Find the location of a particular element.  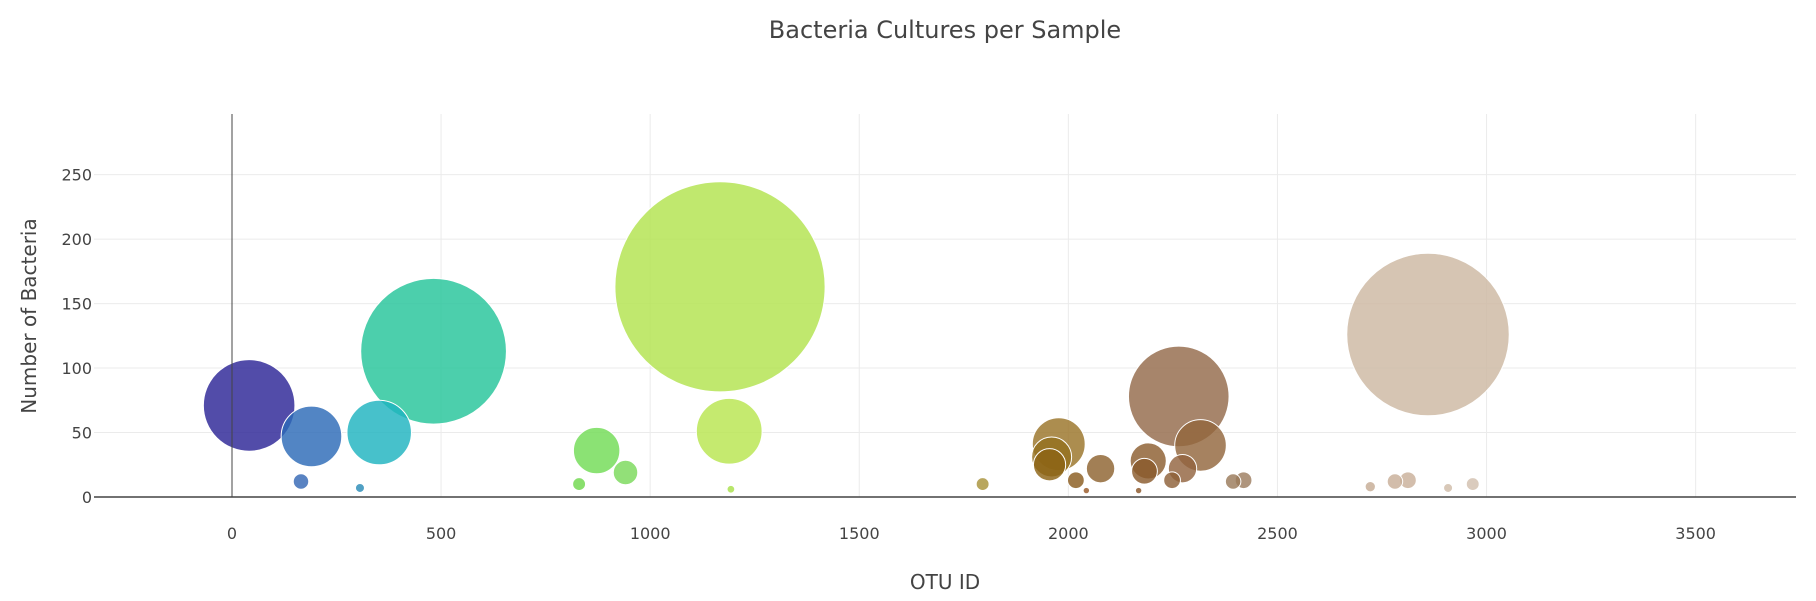

x-tick-label: 2500 is located at coordinates (1277, 533).